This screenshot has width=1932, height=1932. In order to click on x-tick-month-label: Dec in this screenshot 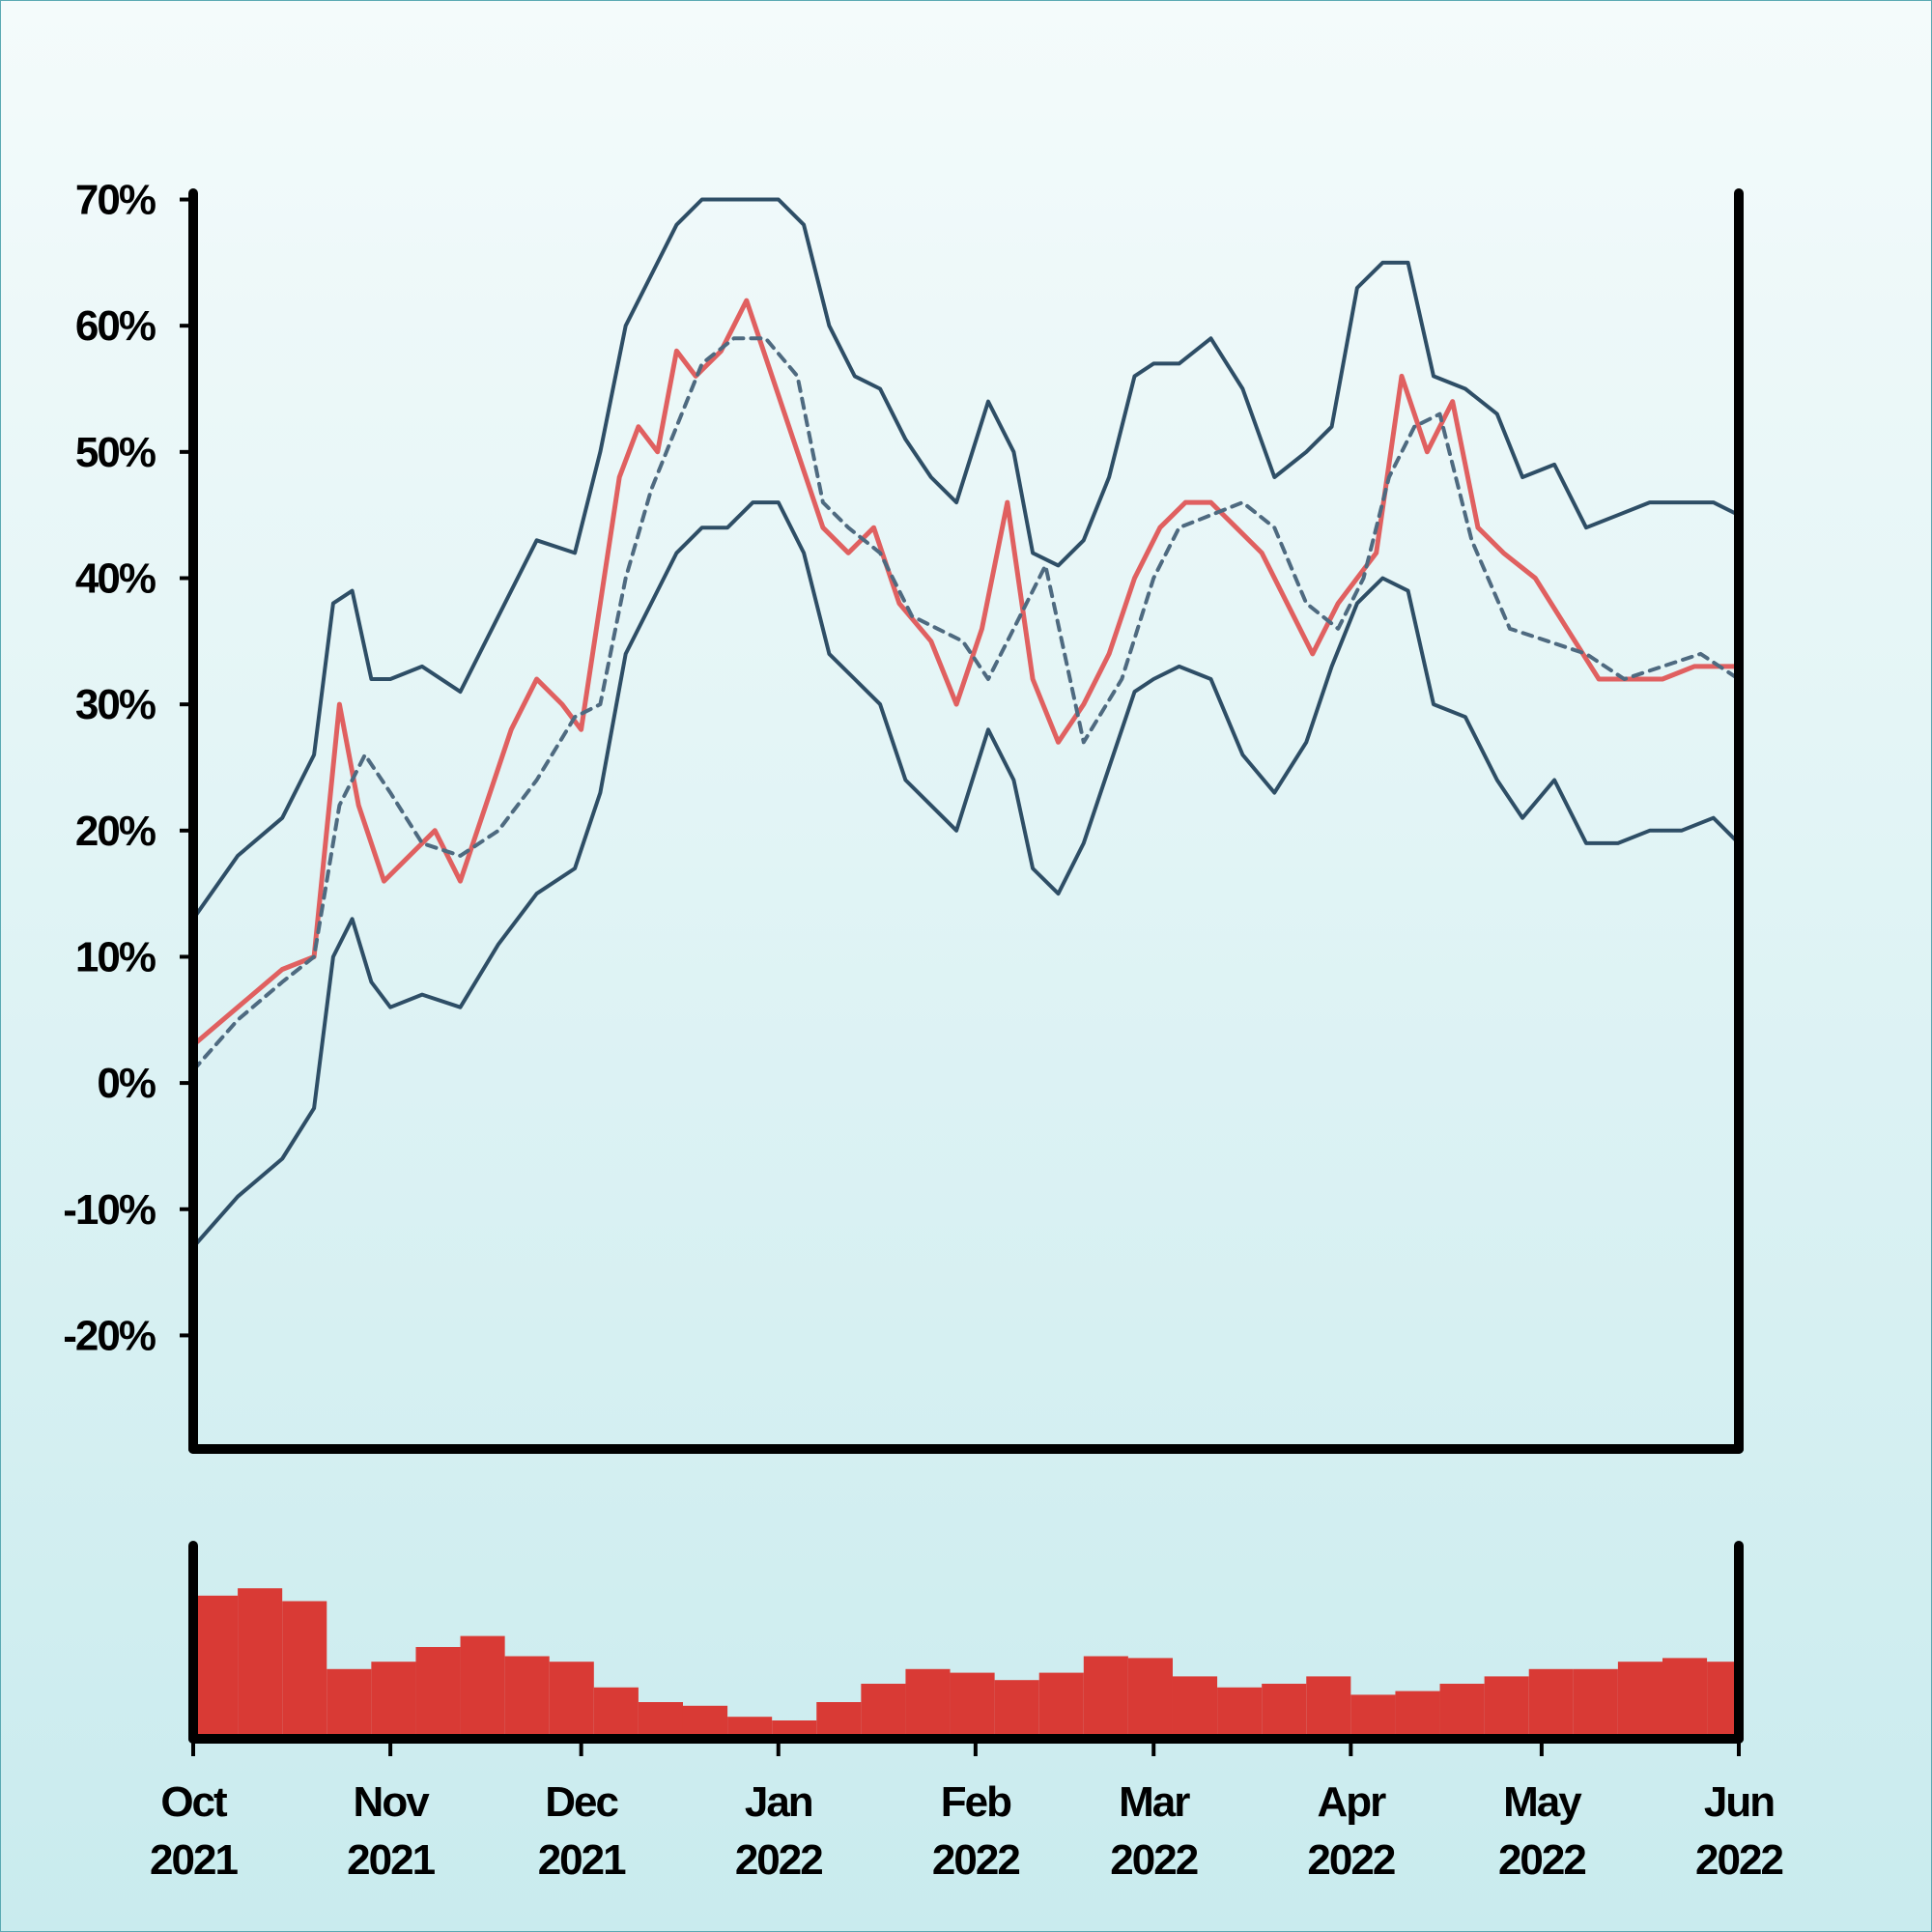, I will do `click(581, 1802)`.